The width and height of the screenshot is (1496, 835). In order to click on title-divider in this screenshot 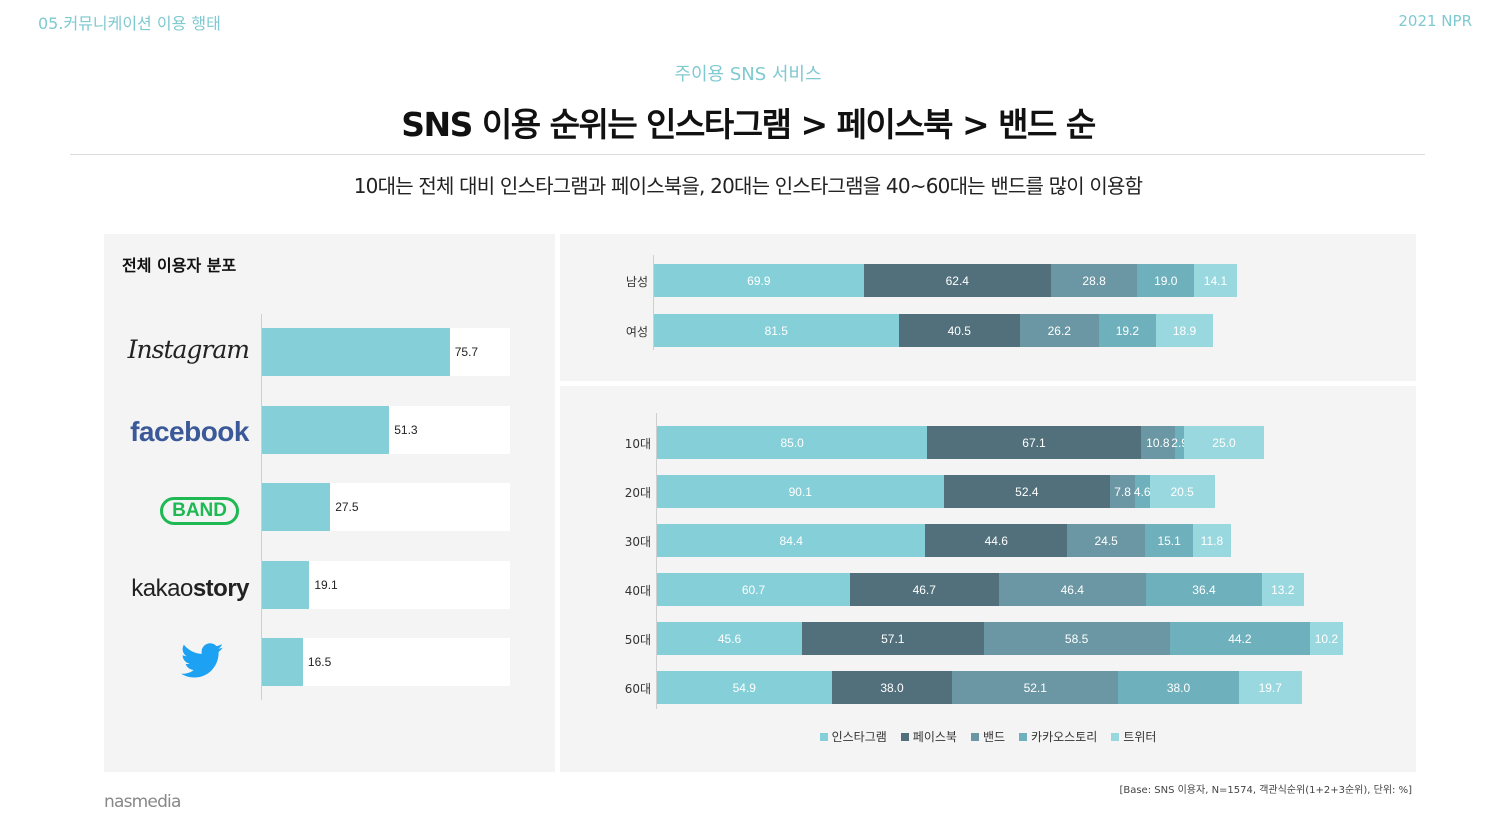, I will do `click(747, 154)`.